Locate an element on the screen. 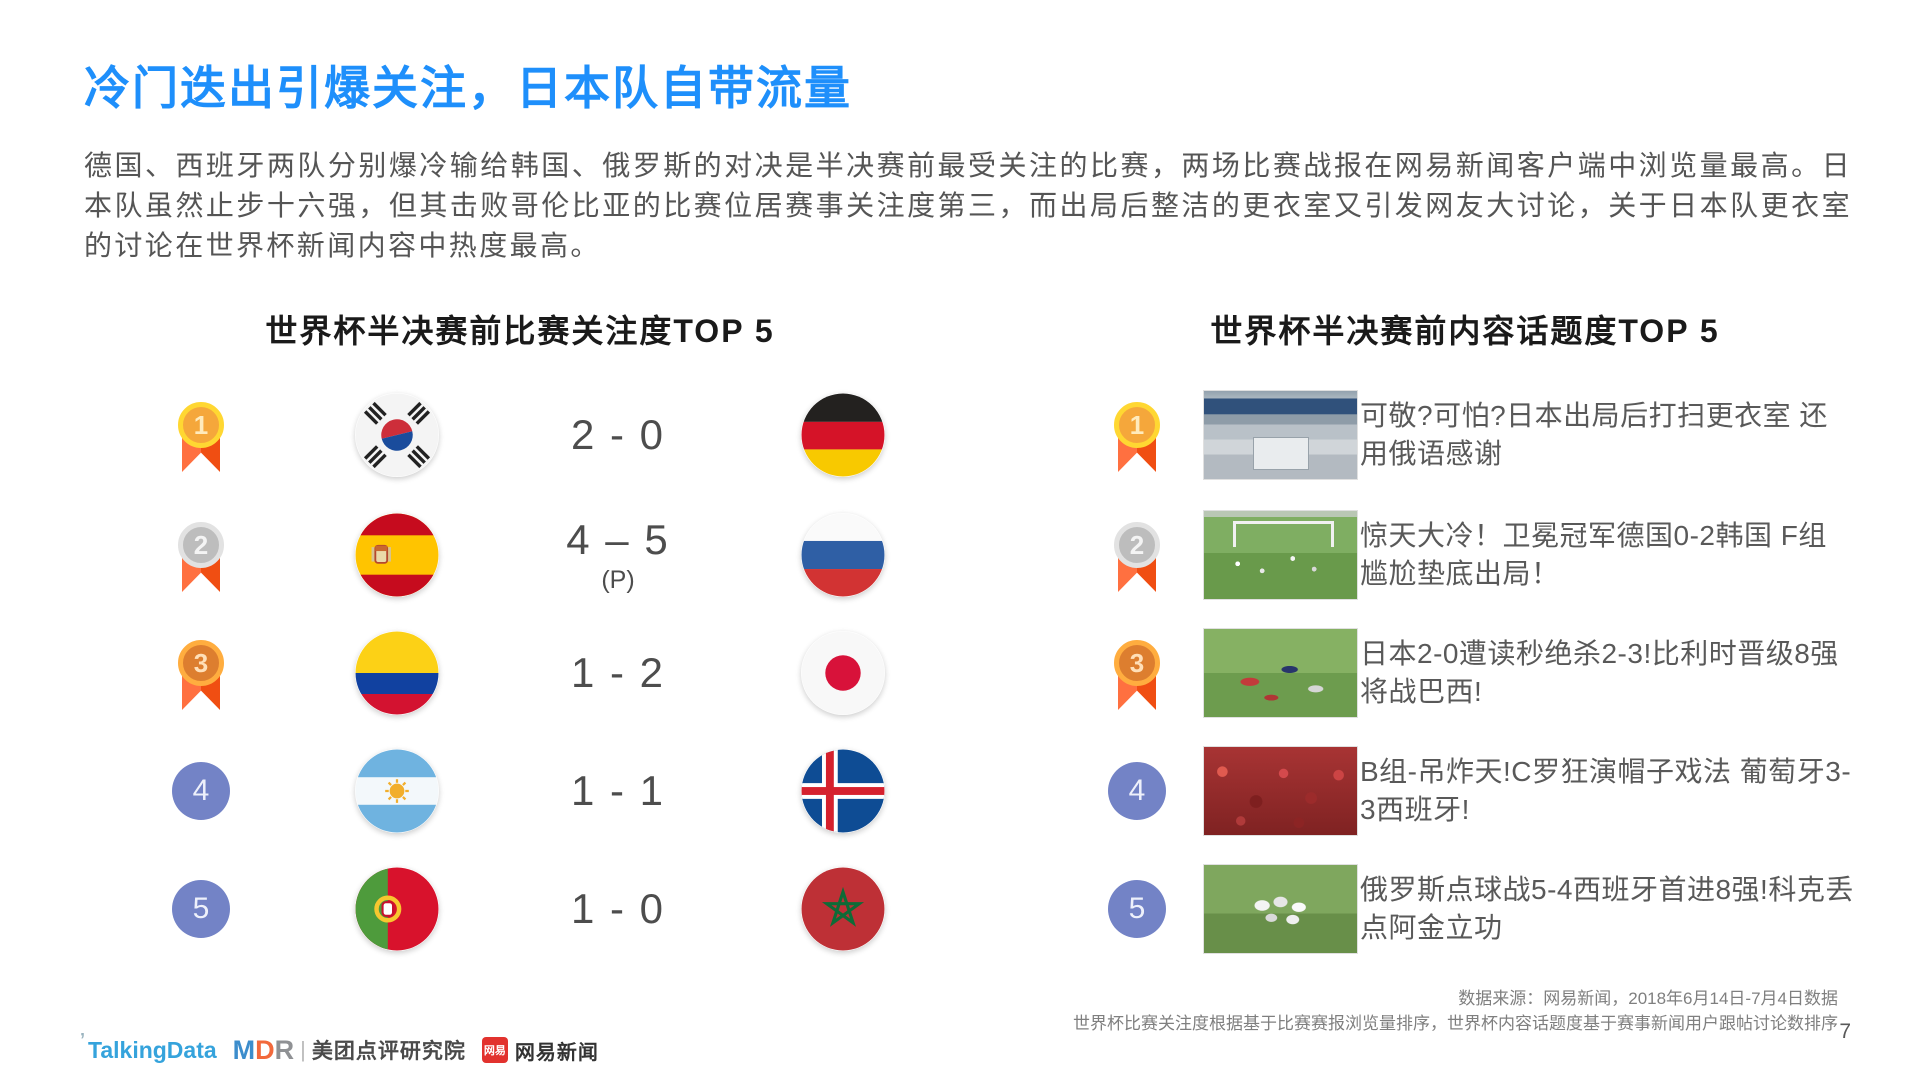 The width and height of the screenshot is (1921, 1080). news-thumbnail-japan-locker-room is located at coordinates (1280, 435).